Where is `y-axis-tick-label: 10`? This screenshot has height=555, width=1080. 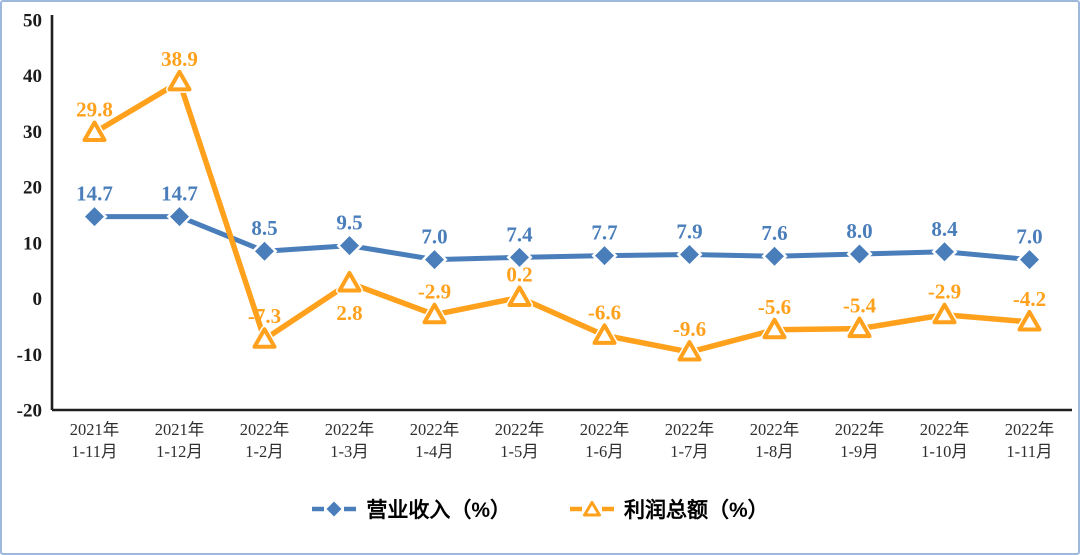 y-axis-tick-label: 10 is located at coordinates (32, 243).